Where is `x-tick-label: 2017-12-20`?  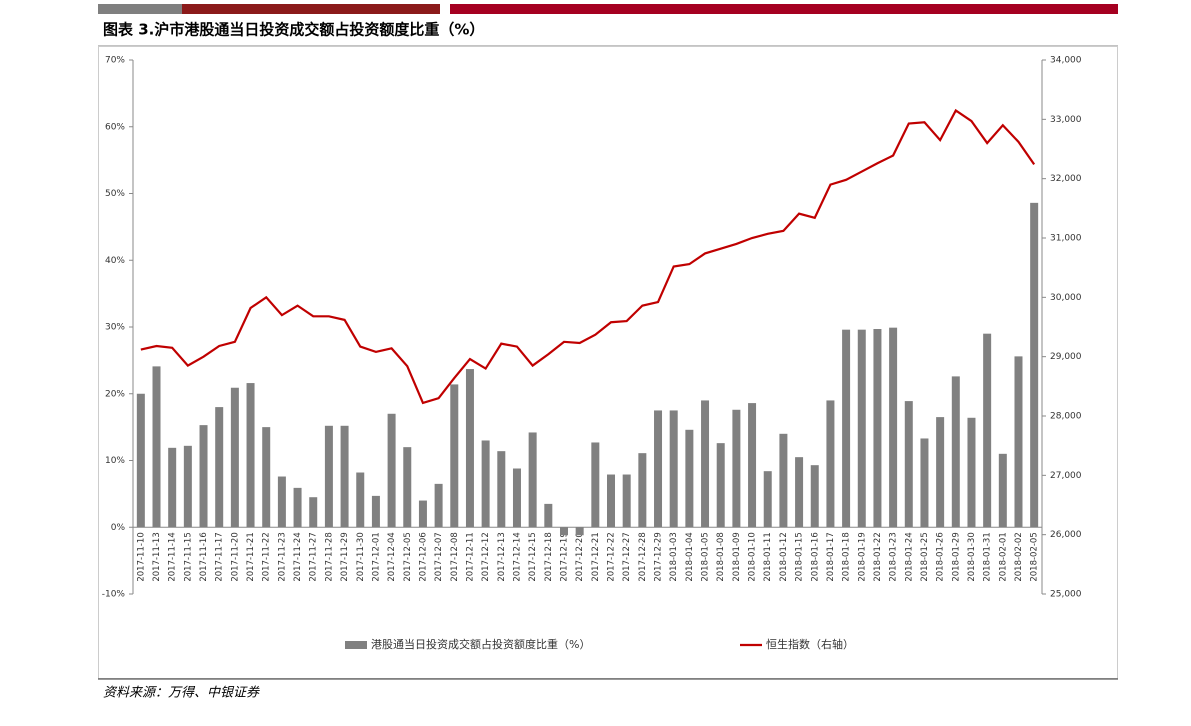 x-tick-label: 2017-12-20 is located at coordinates (580, 556).